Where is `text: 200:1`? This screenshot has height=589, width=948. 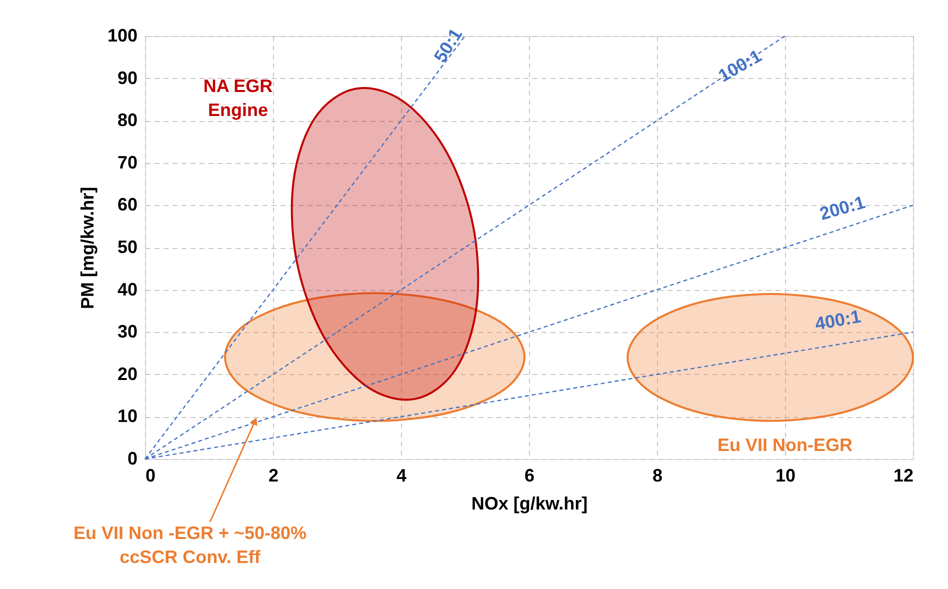
text: 200:1 is located at coordinates (842, 208).